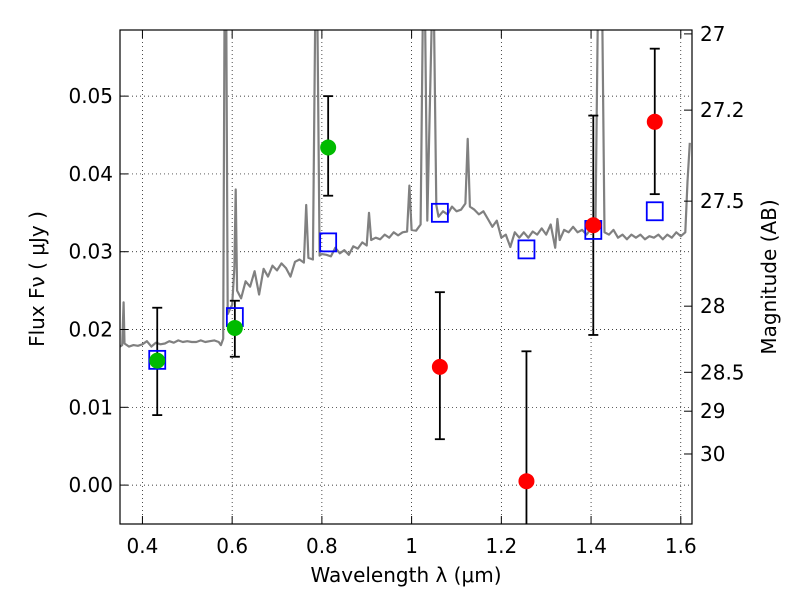  What do you see at coordinates (591, 546) in the screenshot?
I see `x-tick-label: 1.4` at bounding box center [591, 546].